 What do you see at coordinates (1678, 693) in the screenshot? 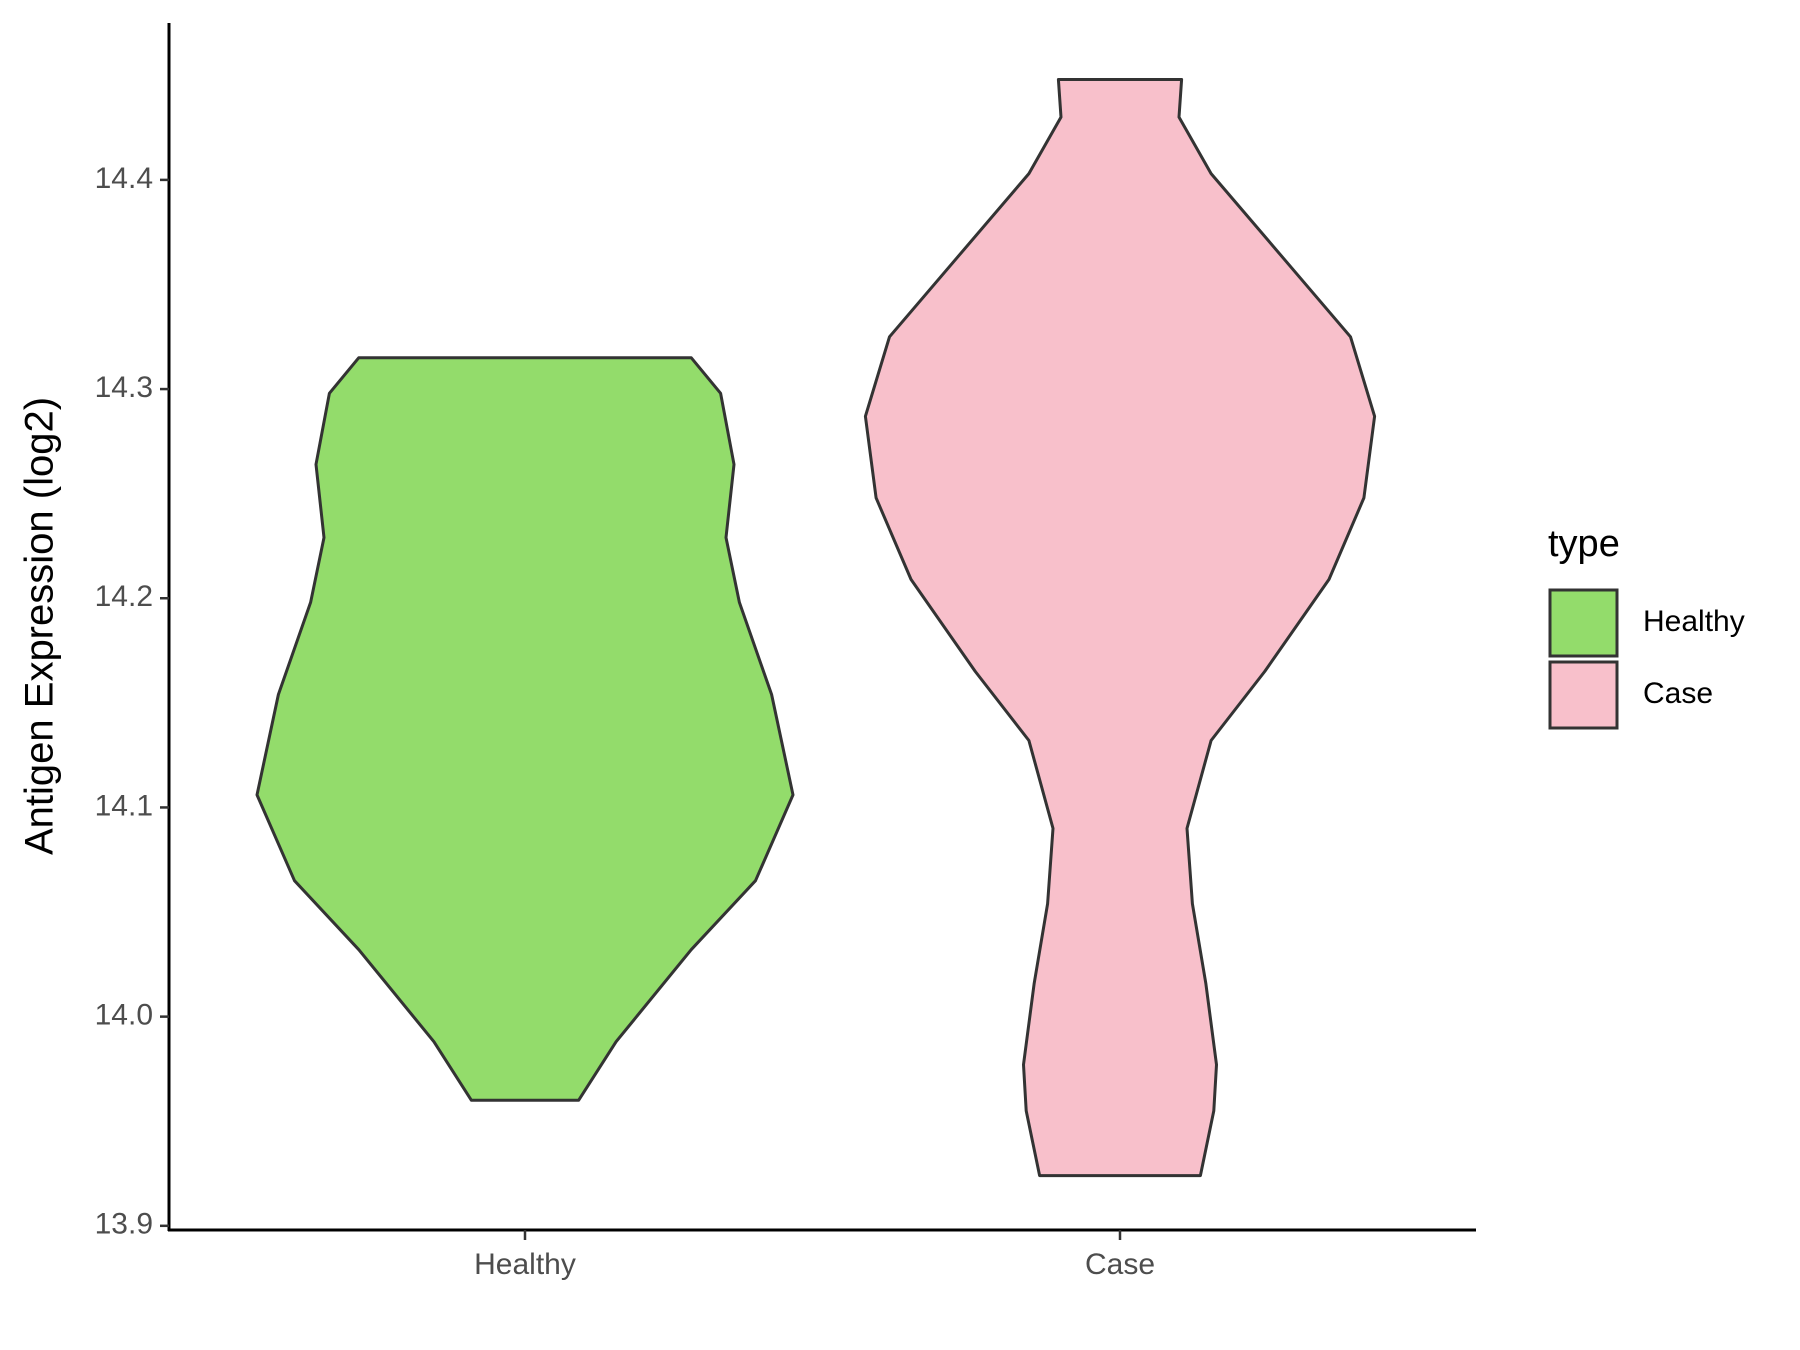
I see `legend-label: Case` at bounding box center [1678, 693].